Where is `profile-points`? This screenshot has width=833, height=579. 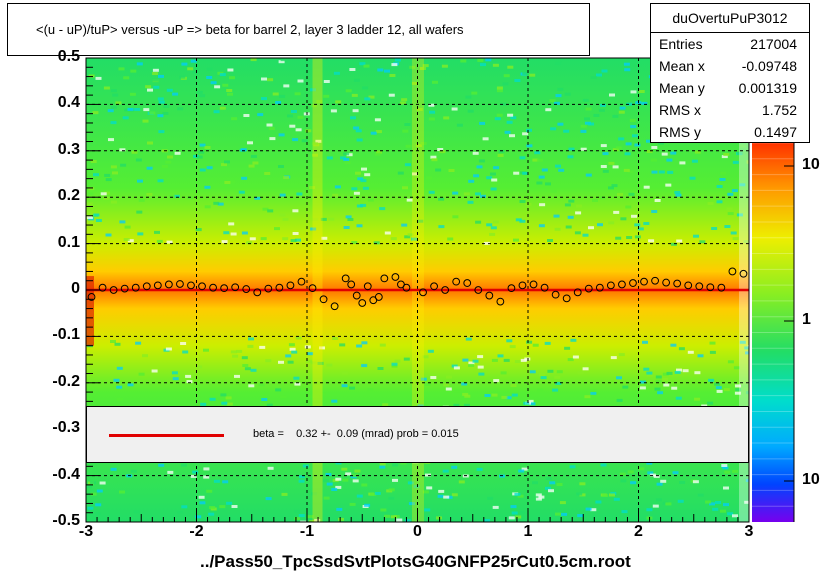
profile-points is located at coordinates (417, 289).